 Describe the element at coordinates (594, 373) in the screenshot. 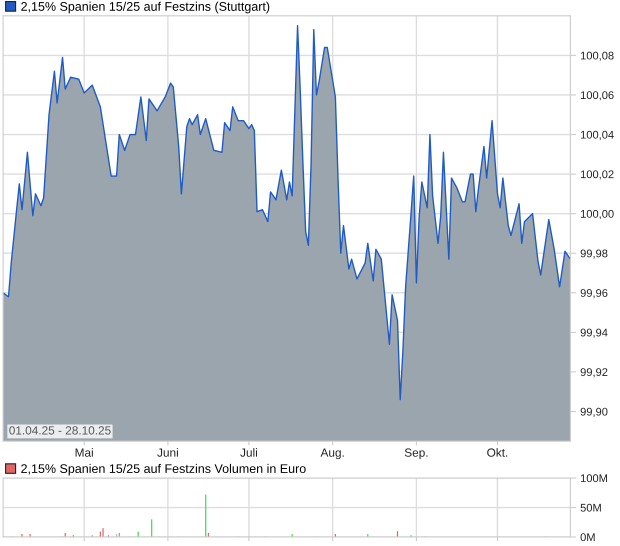

I see `y-tick-label: 99,92` at that location.